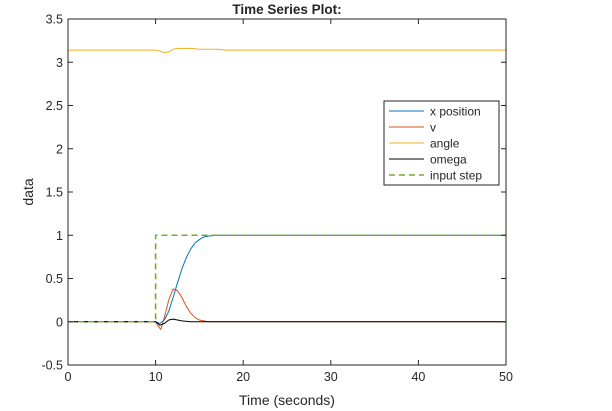 The width and height of the screenshot is (612, 411). Describe the element at coordinates (455, 112) in the screenshot. I see `legend-label: x position` at that location.